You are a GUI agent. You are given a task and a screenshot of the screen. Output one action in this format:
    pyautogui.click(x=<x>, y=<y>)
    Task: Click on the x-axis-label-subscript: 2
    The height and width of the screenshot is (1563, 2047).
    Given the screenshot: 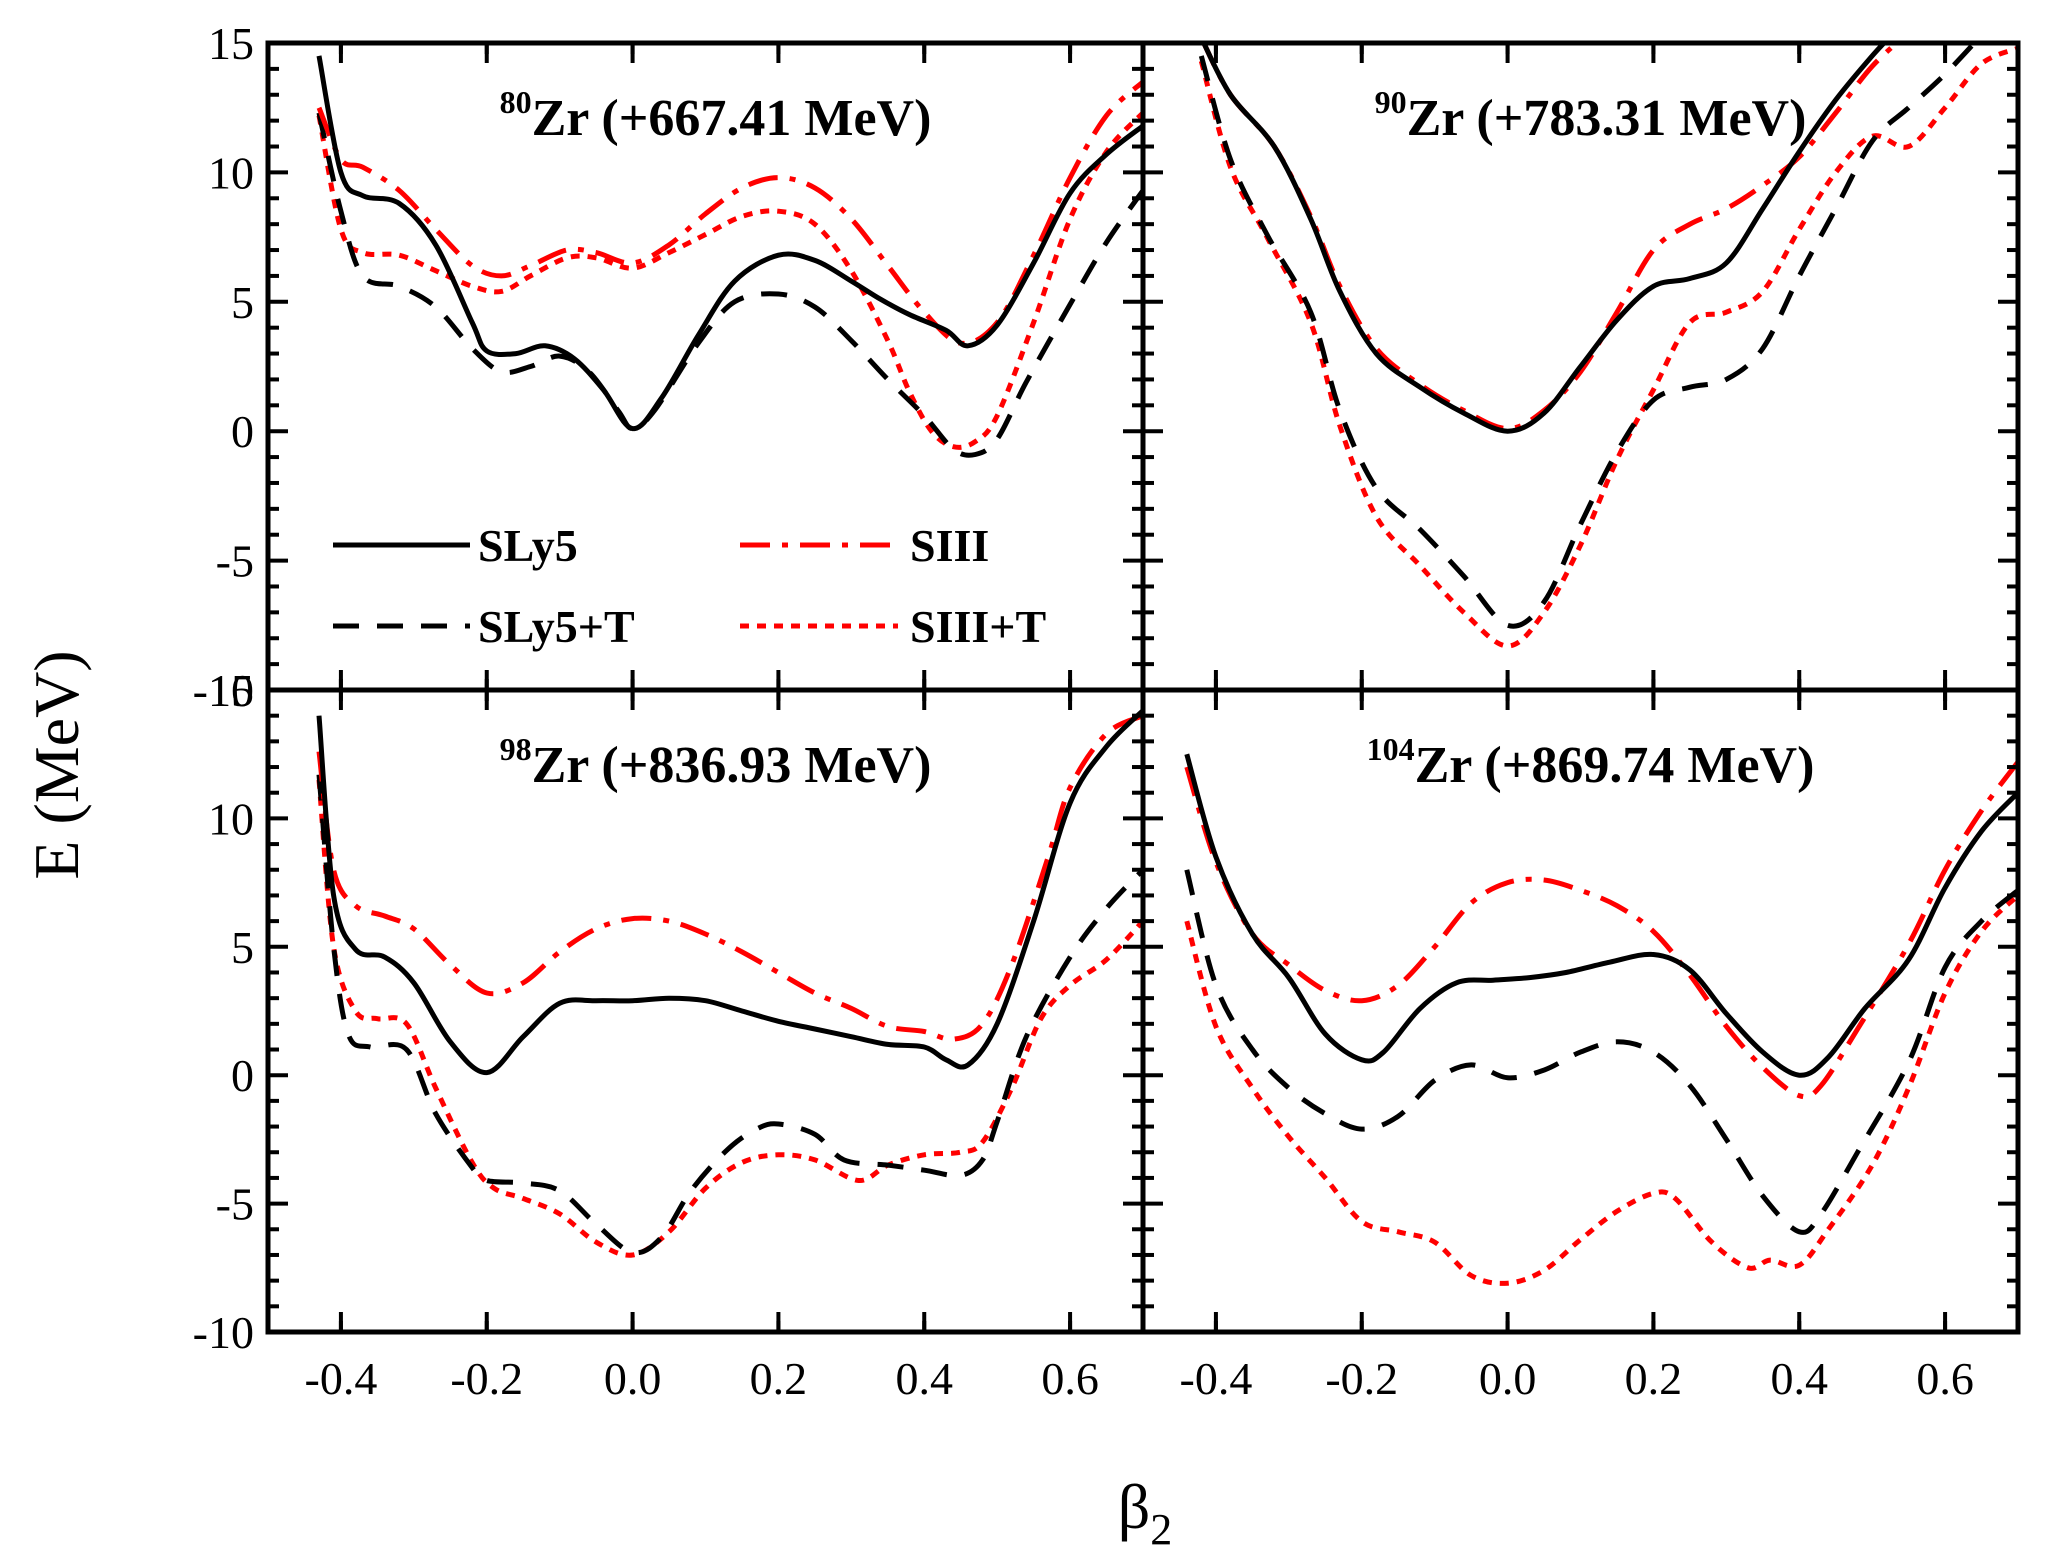 What is the action you would take?
    pyautogui.click(x=1161, y=1529)
    